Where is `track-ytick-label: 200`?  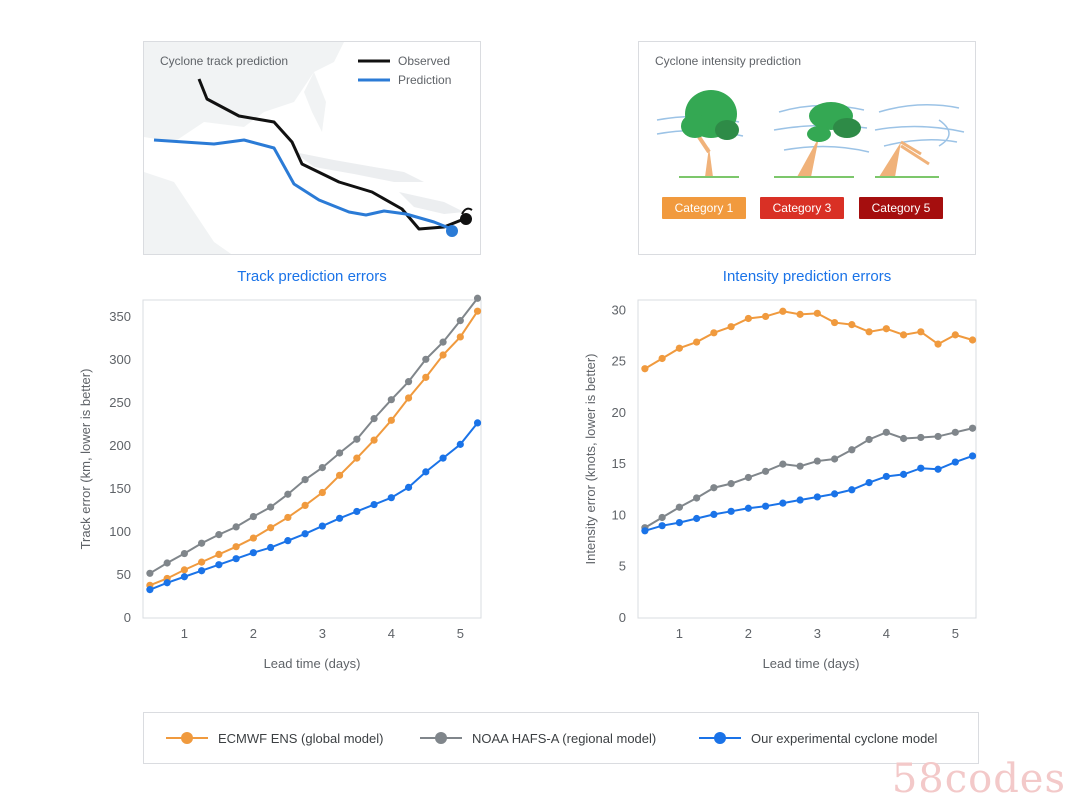 track-ytick-label: 200 is located at coordinates (120, 445).